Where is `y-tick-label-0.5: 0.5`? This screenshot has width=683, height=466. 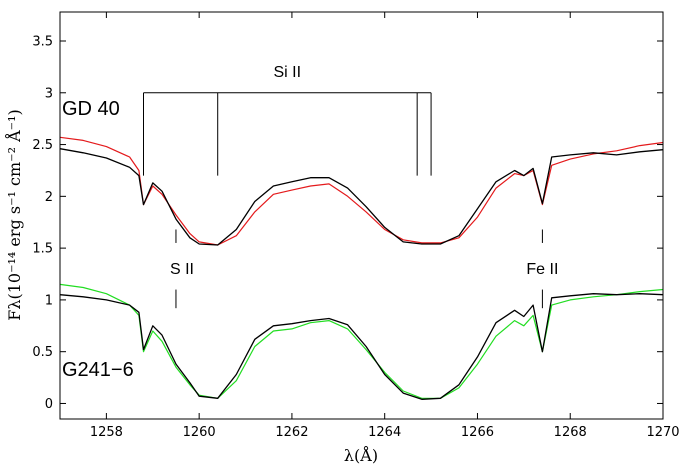
y-tick-label-0.5: 0.5 is located at coordinates (42, 352).